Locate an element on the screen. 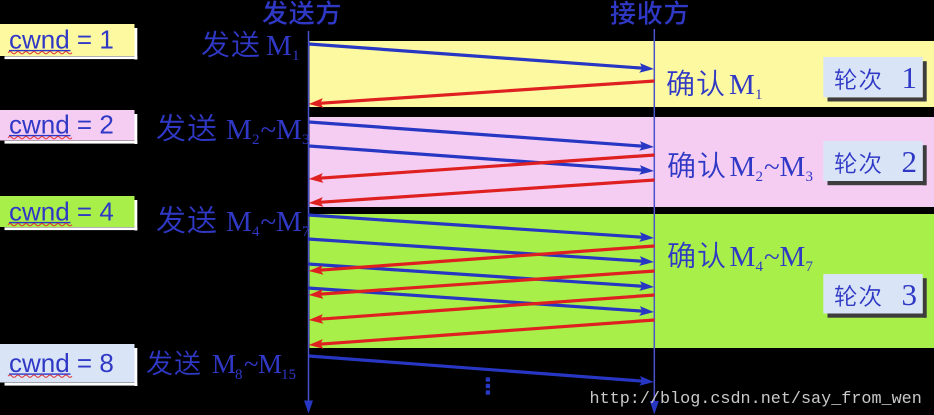 The height and width of the screenshot is (415, 934). svg-text: cwnd = 4 is located at coordinates (61, 212).